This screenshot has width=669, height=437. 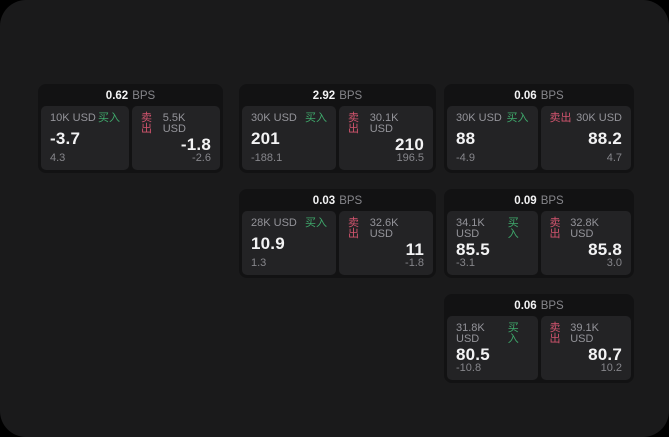 I want to click on bps-value: 0.62, so click(x=117, y=95).